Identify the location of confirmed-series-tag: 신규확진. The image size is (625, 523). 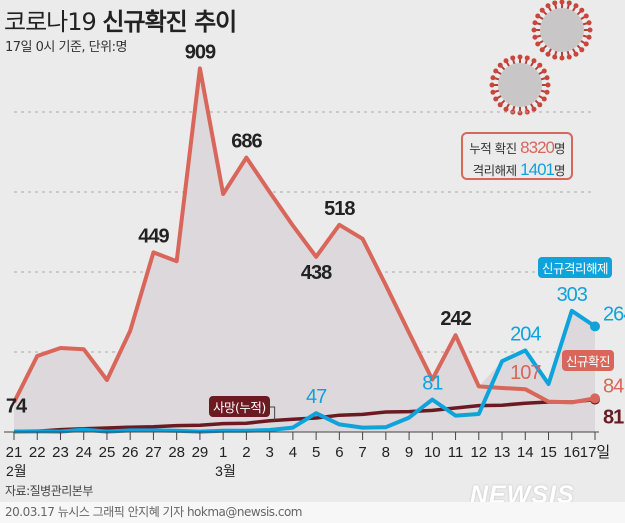
(588, 360).